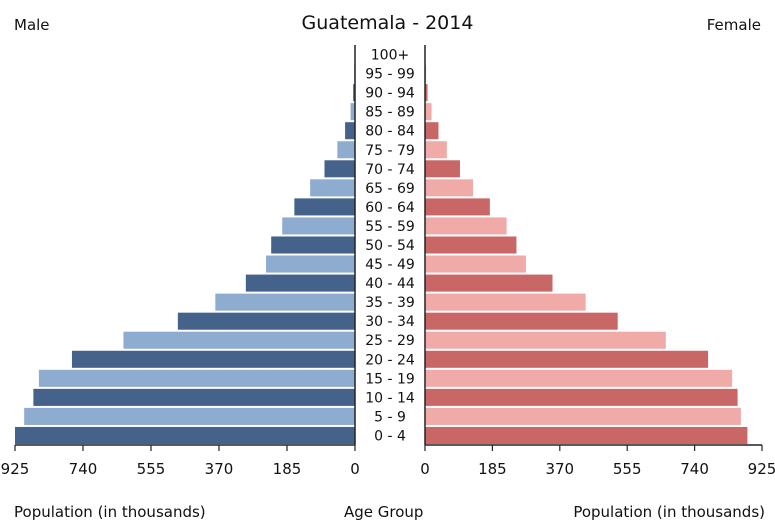  Describe the element at coordinates (390, 341) in the screenshot. I see `age-group-label: 25 - 29` at that location.